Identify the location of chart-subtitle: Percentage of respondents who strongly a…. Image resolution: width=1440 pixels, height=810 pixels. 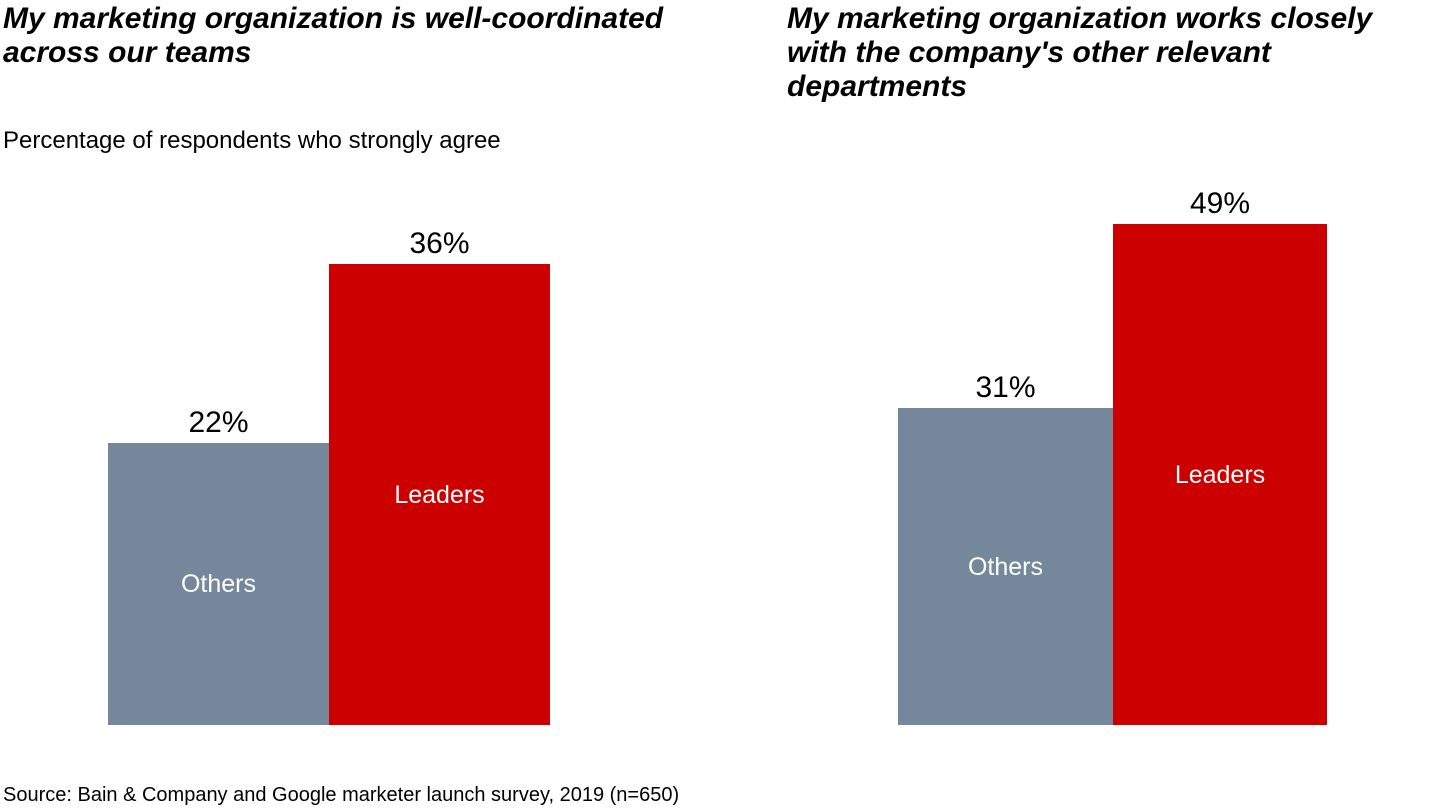
(252, 140).